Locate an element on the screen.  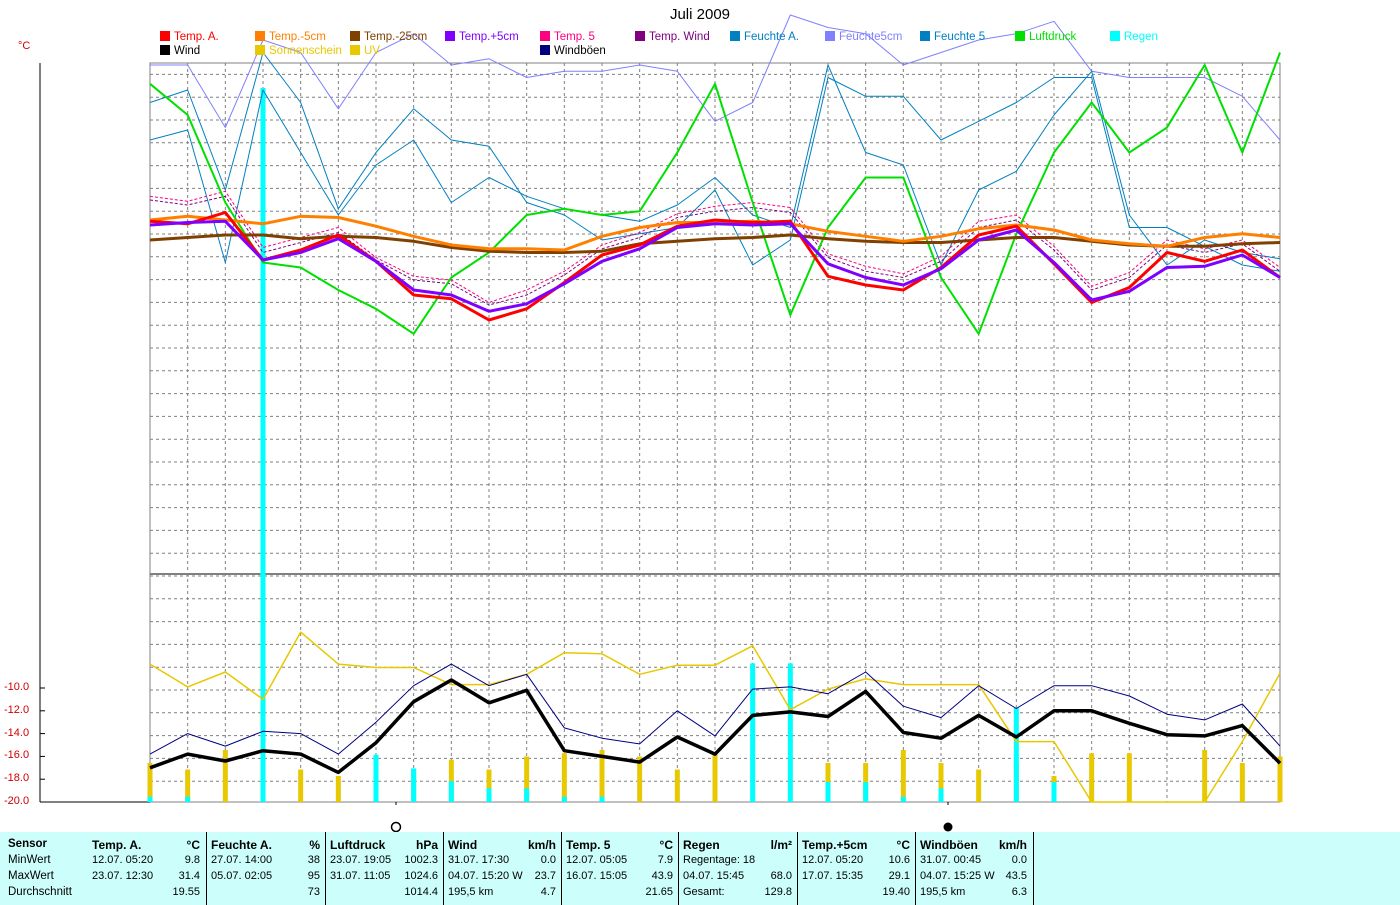
legend-label: Feuchte 5 is located at coordinates (960, 37).